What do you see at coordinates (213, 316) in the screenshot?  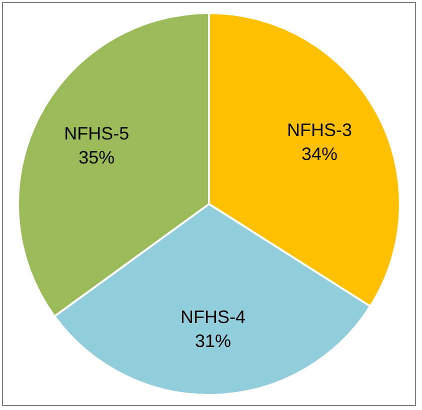 I see `slice-label: NFHS-4` at bounding box center [213, 316].